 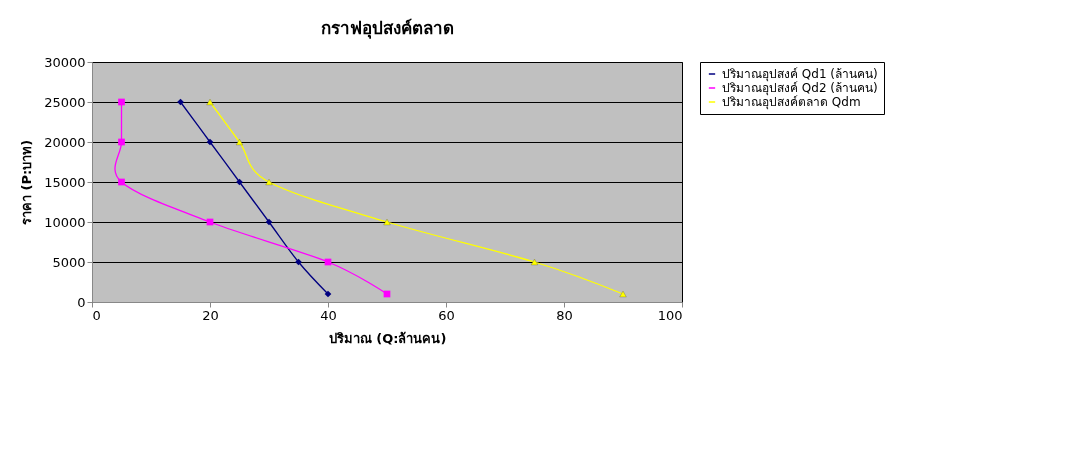 What do you see at coordinates (800, 88) in the screenshot?
I see `legend-label: ปริมาณอุปสงค์ Qd2 (ล้านคน)` at bounding box center [800, 88].